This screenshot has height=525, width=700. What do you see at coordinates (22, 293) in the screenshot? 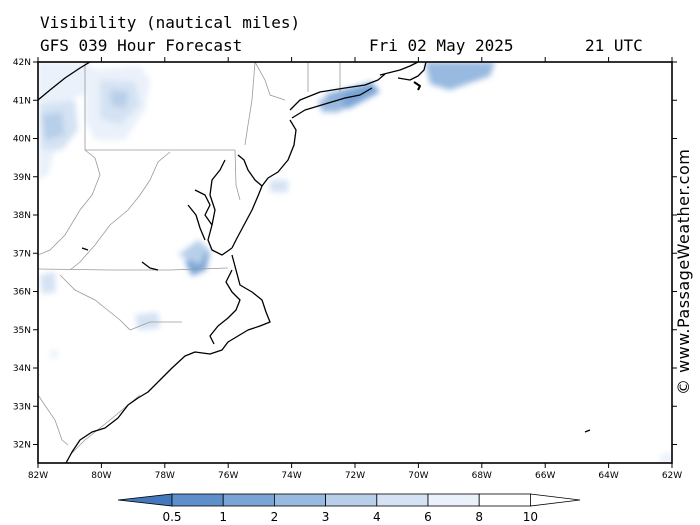
I see `lat-tick-label: 36N` at bounding box center [22, 293].